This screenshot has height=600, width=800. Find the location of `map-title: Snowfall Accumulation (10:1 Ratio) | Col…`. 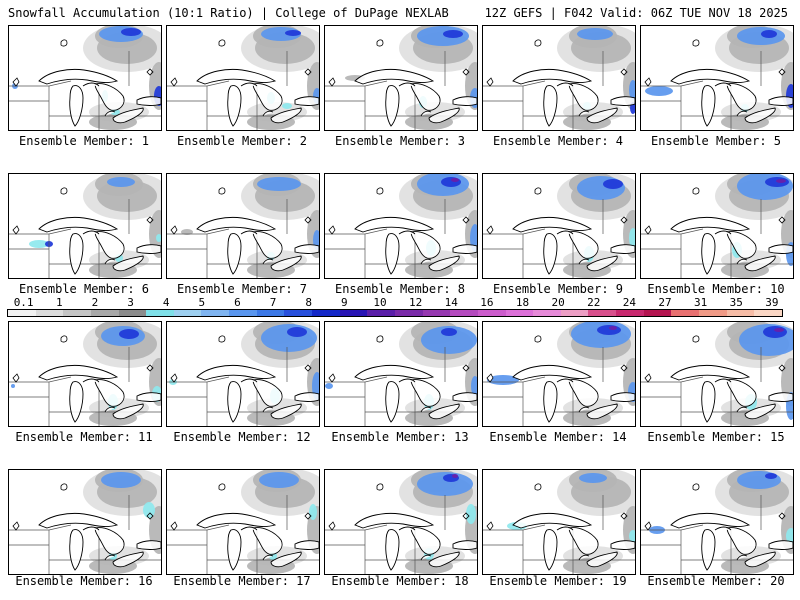

map-title: Snowfall Accumulation (10:1 Ratio) | Col… is located at coordinates (228, 13).